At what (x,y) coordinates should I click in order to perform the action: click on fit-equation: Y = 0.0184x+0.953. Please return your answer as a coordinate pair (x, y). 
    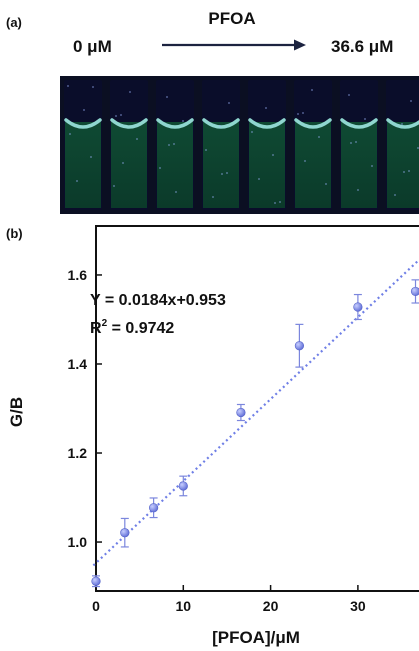
    Looking at the image, I should click on (158, 300).